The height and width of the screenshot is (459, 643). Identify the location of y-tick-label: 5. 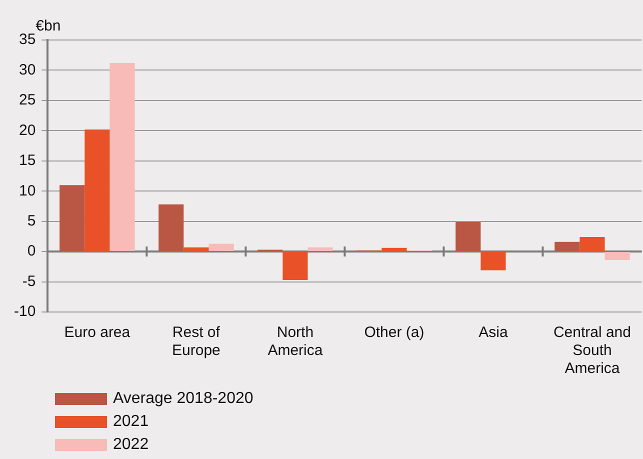
(31, 221).